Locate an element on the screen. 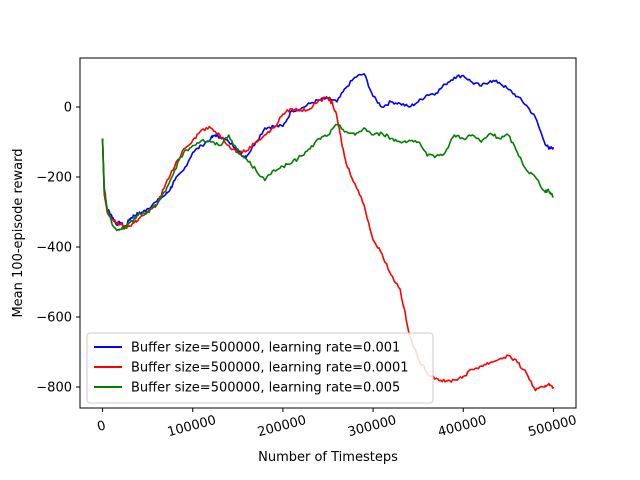 Image resolution: width=640 pixels, height=480 pixels. legend-label-2: Buffer size=500000, learning rate=0.0001 is located at coordinates (270, 368).